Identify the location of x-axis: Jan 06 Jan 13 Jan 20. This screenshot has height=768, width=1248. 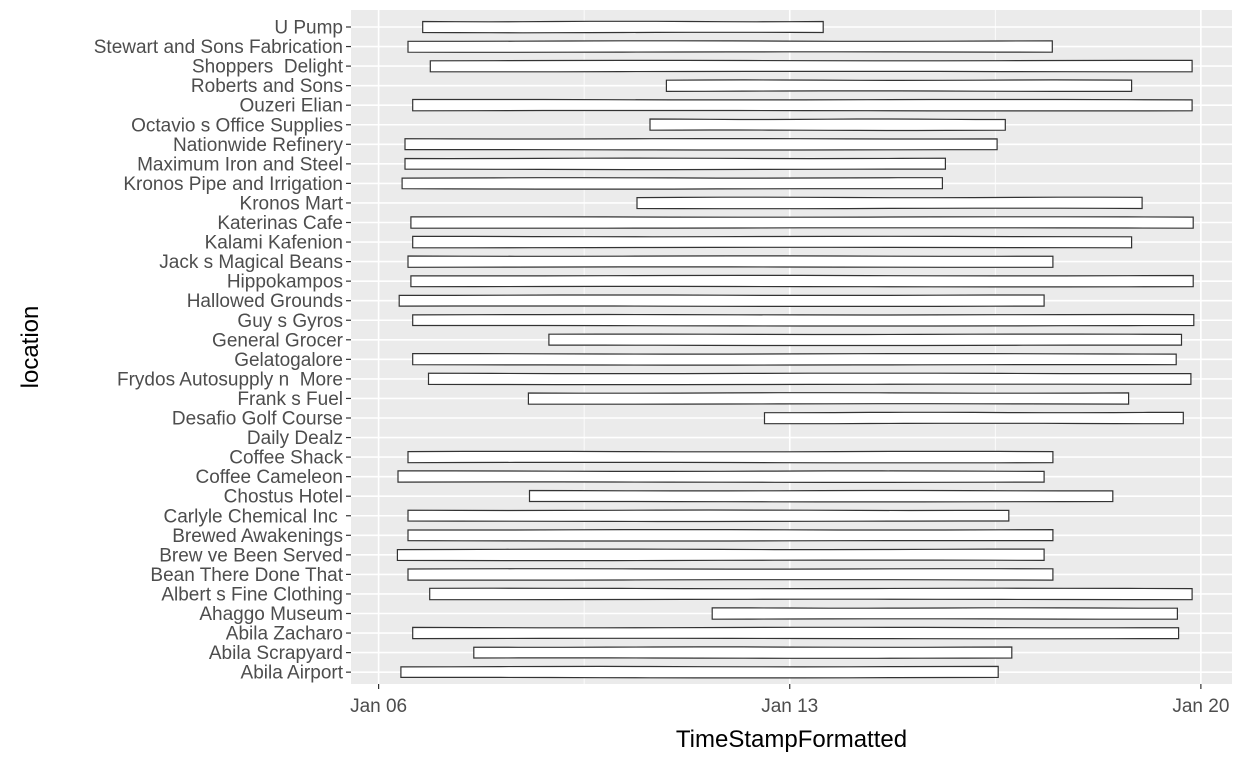
(789, 700).